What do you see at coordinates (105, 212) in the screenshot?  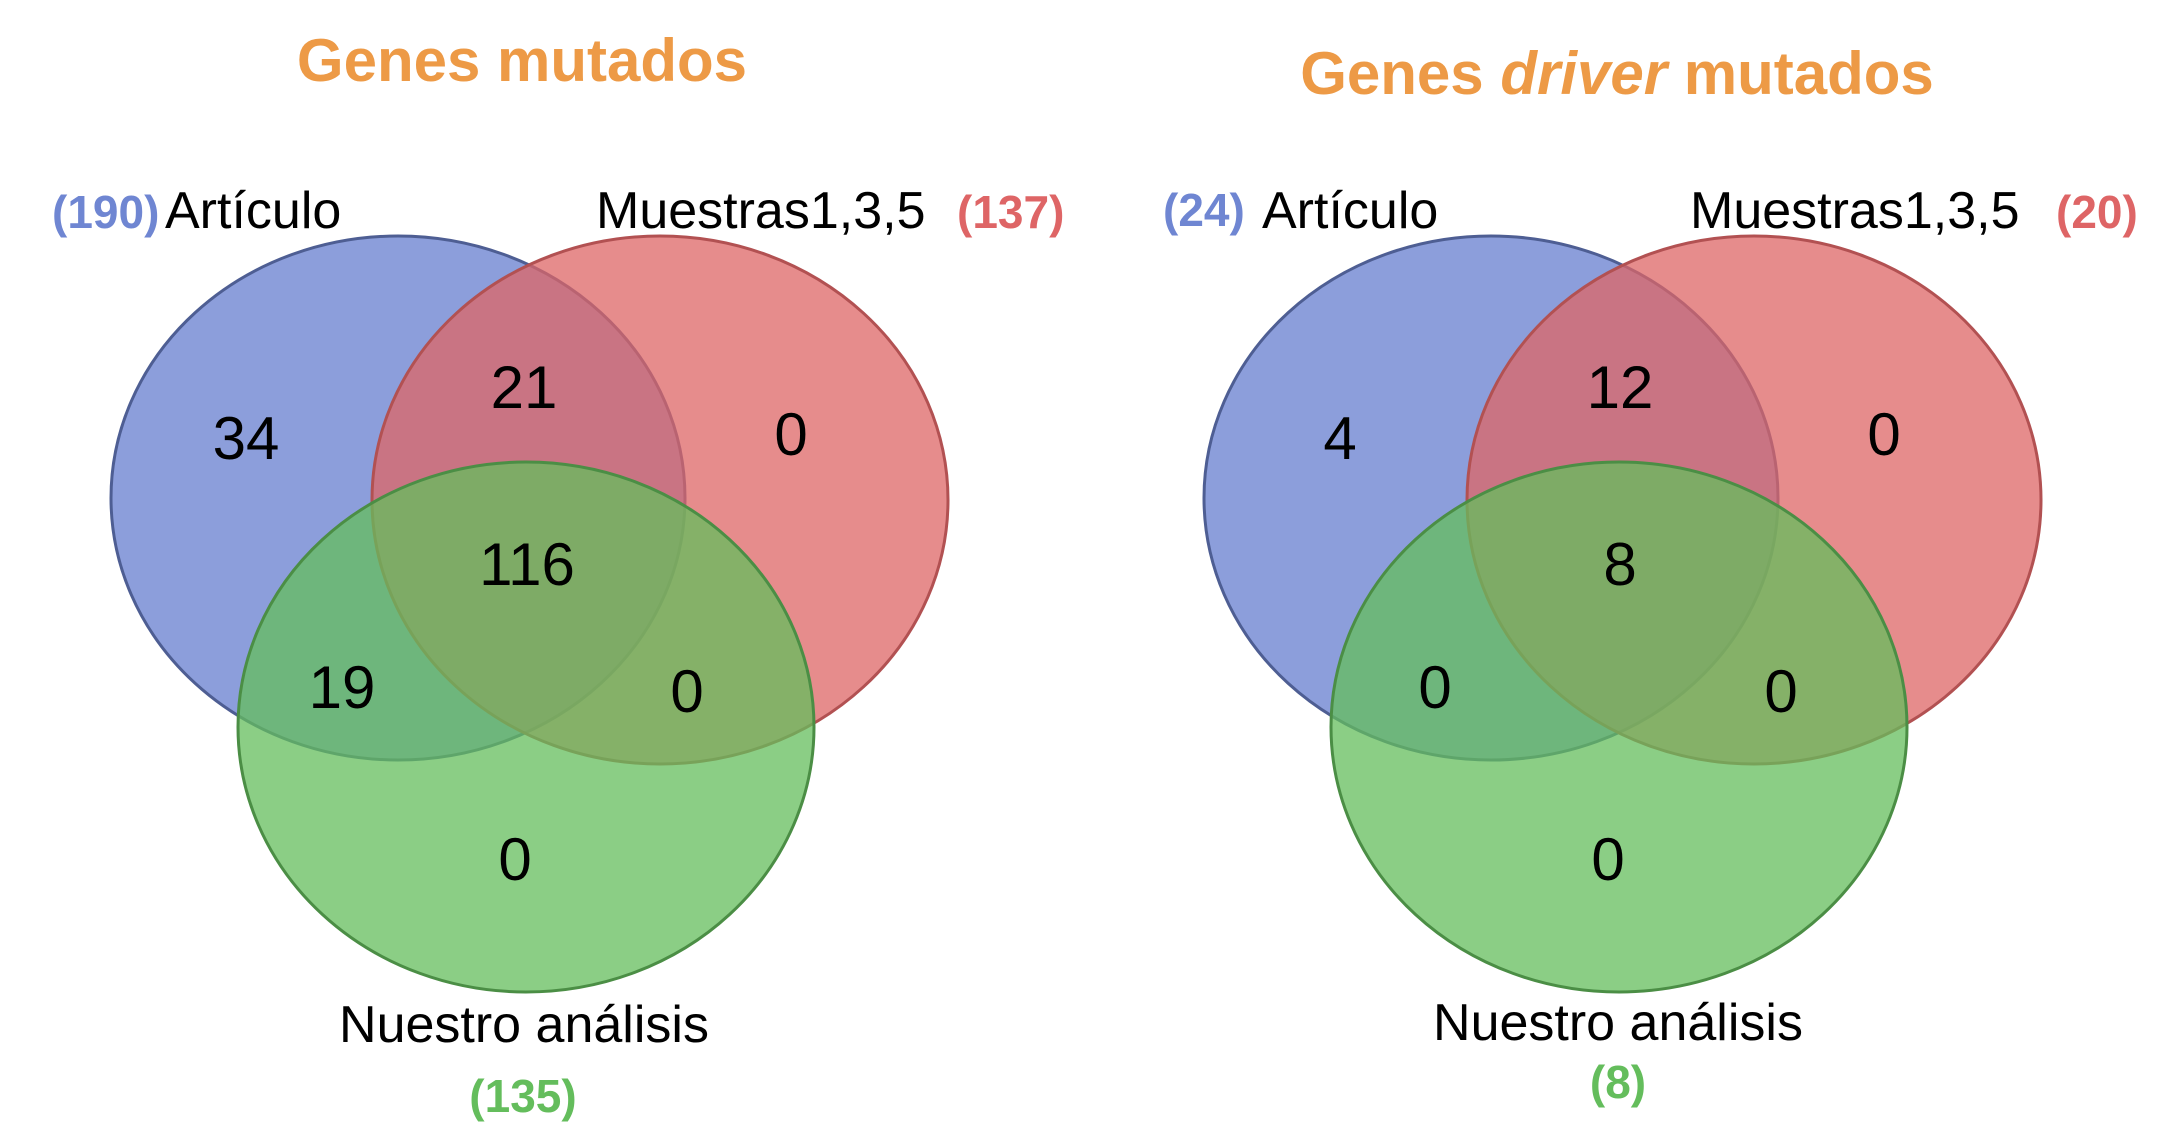 I see `set-count-articulo: (190)` at bounding box center [105, 212].